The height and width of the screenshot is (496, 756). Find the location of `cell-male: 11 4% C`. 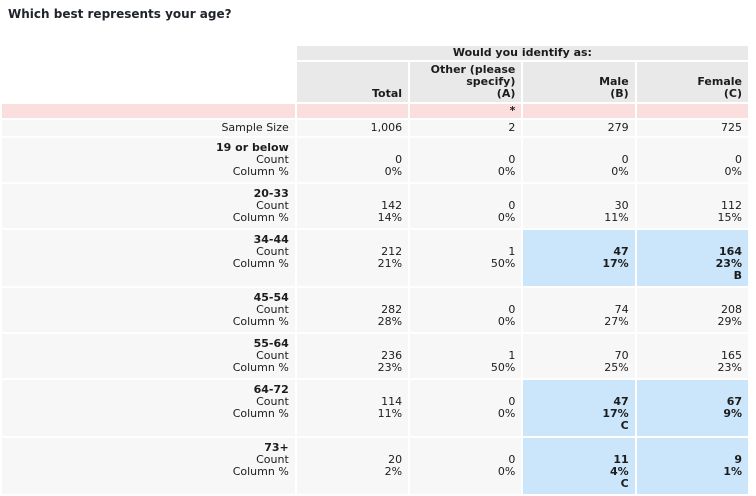

cell-male: 11 4% C is located at coordinates (579, 466).